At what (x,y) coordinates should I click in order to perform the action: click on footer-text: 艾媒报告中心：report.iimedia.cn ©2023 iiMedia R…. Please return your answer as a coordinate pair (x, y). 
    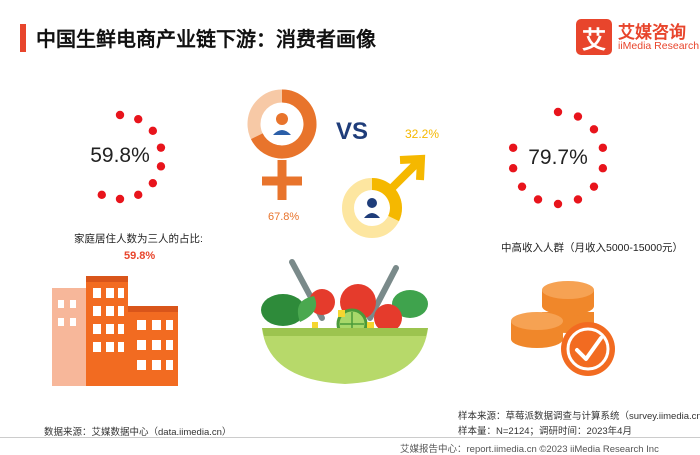
    Looking at the image, I should click on (529, 449).